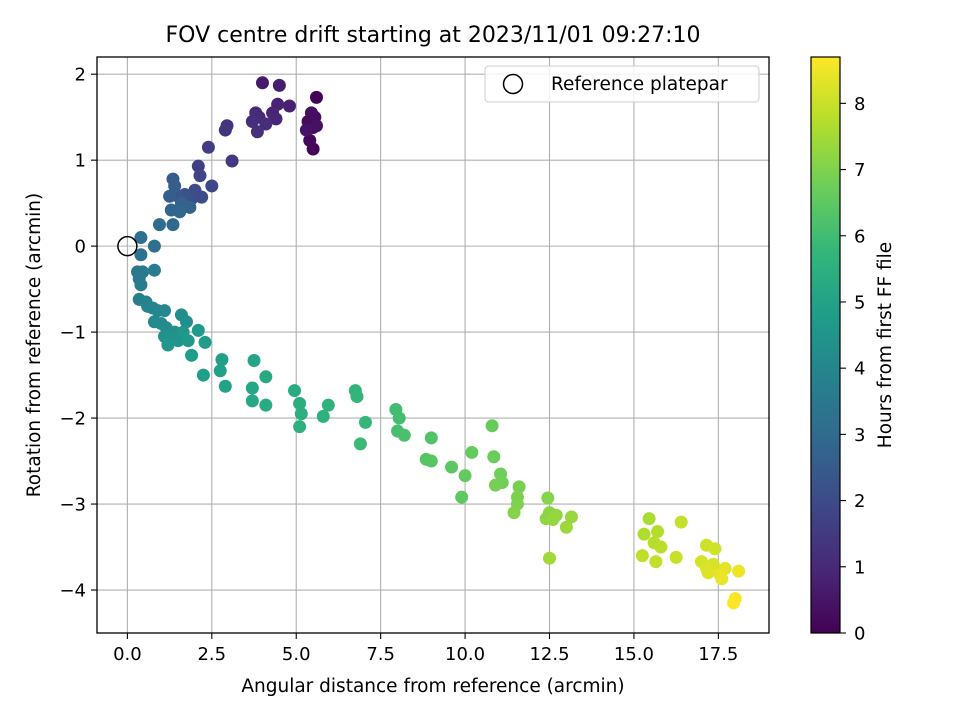 The width and height of the screenshot is (960, 720). I want to click on x-axis-label: Angular distance from reference (arcmin), so click(432, 686).